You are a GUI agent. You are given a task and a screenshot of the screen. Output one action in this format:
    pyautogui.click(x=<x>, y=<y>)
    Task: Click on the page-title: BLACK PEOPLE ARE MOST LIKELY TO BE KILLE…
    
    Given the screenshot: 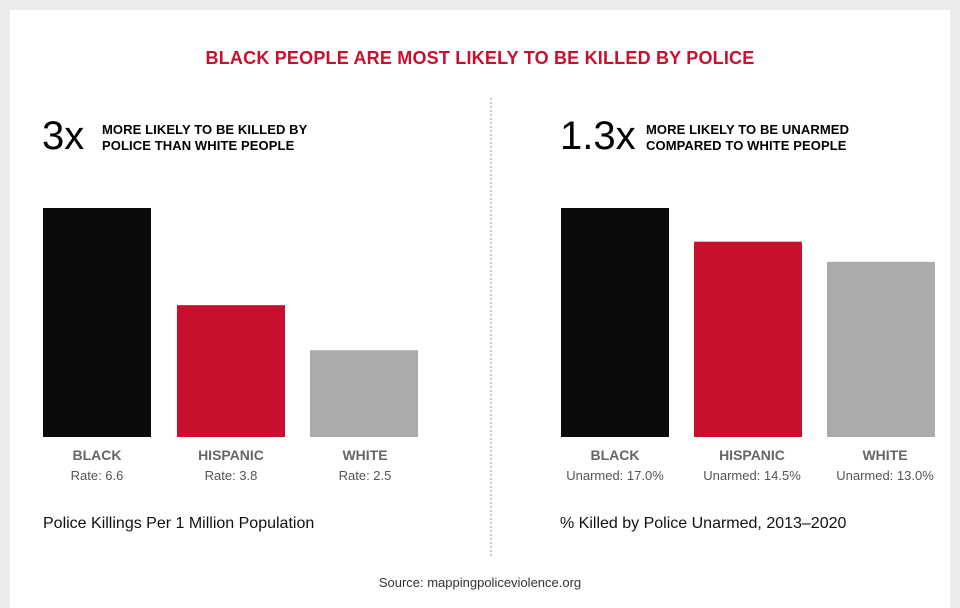 What is the action you would take?
    pyautogui.click(x=480, y=58)
    